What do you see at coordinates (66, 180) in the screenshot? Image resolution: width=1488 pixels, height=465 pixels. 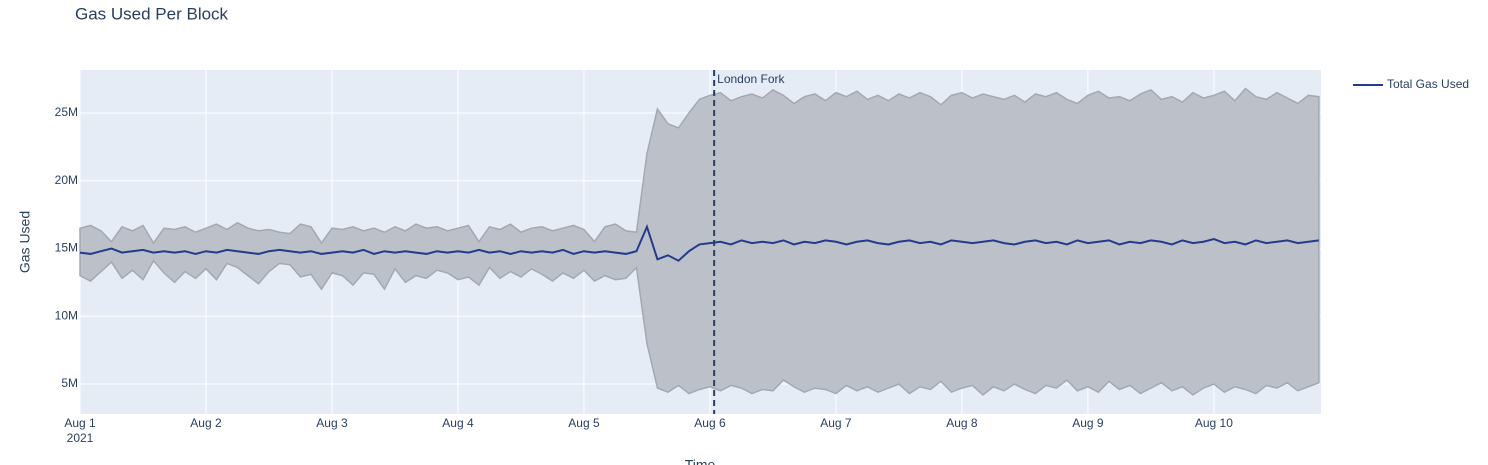 I see `y-tick-label: 20M` at bounding box center [66, 180].